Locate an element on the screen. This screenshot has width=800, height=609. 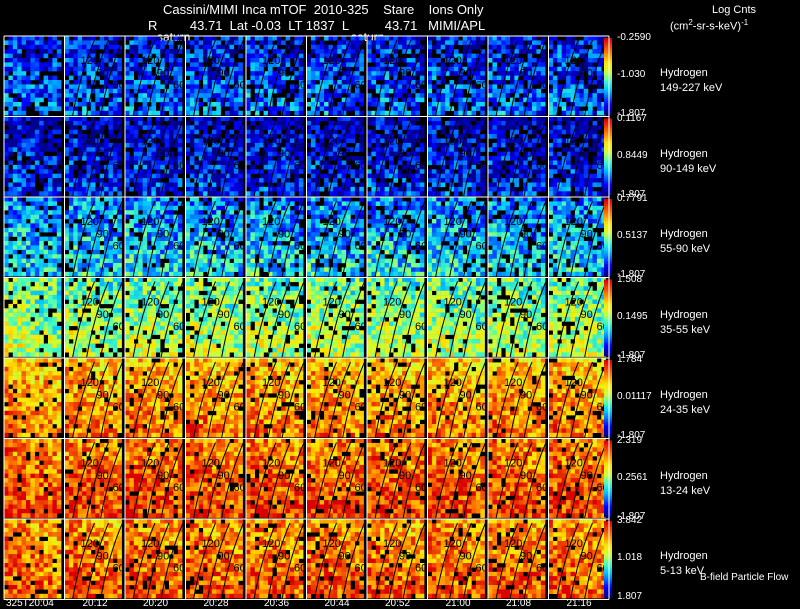
time-tick-label: 20:12 is located at coordinates (95, 603).